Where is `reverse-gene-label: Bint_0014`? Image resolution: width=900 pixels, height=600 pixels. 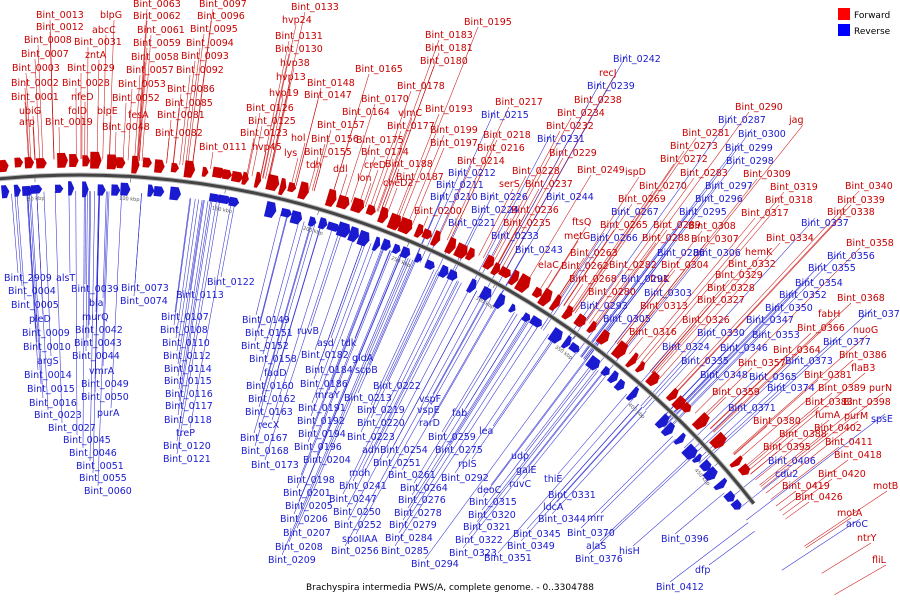 reverse-gene-label: Bint_0014 is located at coordinates (48, 375).